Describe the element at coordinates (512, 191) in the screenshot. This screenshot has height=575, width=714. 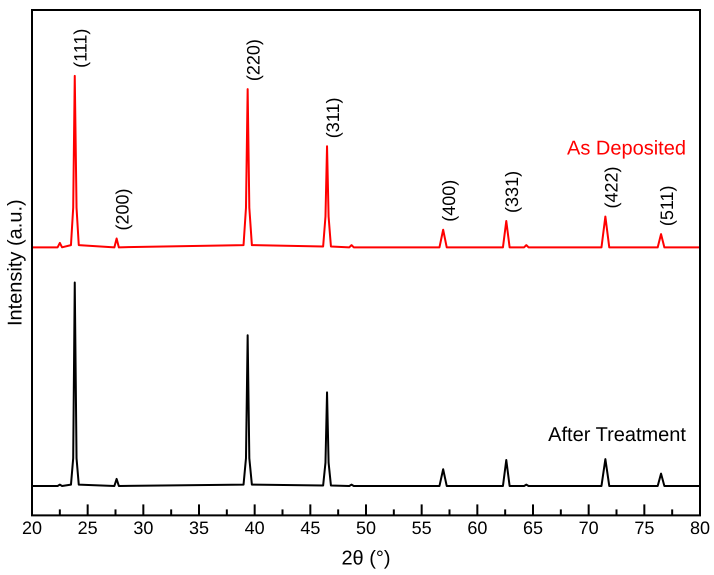
I see `annotation: (331)` at that location.